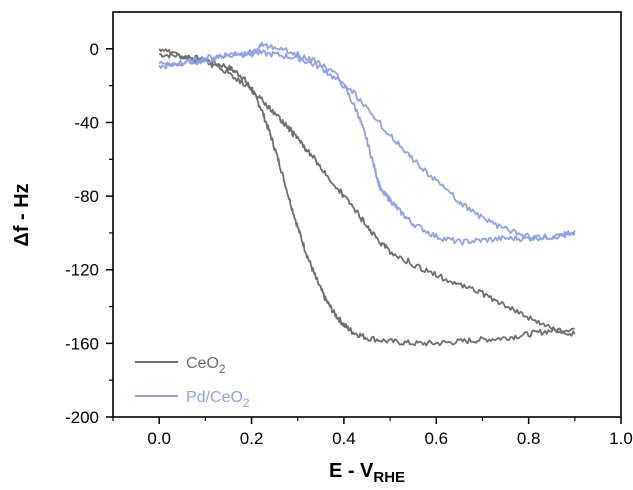 Image resolution: width=633 pixels, height=490 pixels. What do you see at coordinates (529, 438) in the screenshot?
I see `x-tick-label: 0.8` at bounding box center [529, 438].